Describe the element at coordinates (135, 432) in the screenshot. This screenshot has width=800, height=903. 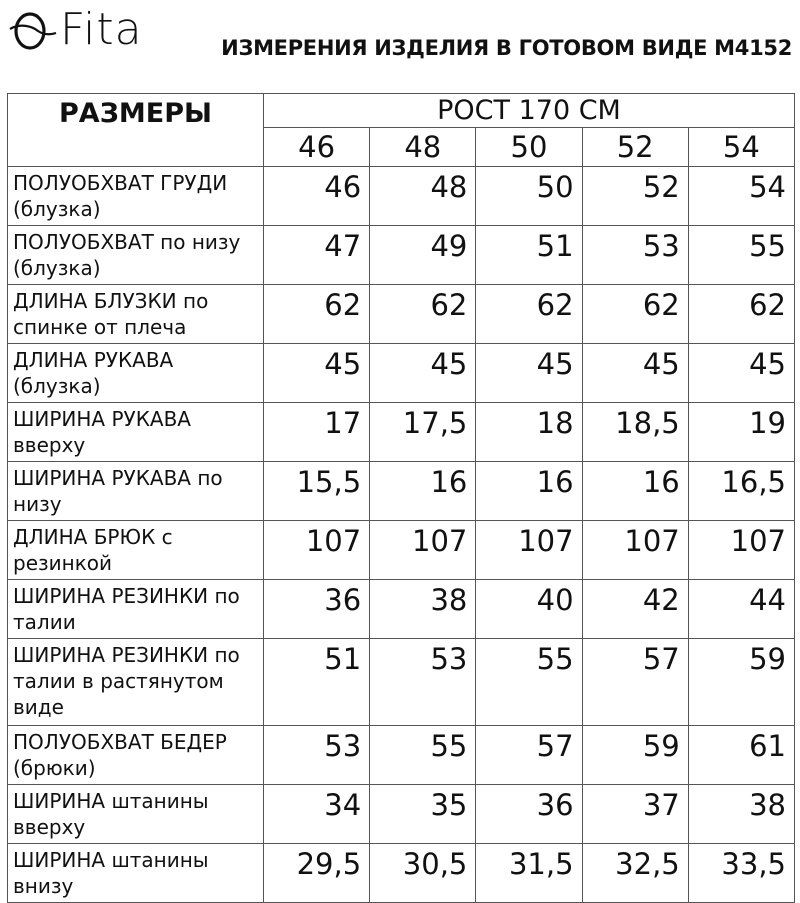
I see `measurement-label: ШИРИНА РУКАВА вверху` at that location.